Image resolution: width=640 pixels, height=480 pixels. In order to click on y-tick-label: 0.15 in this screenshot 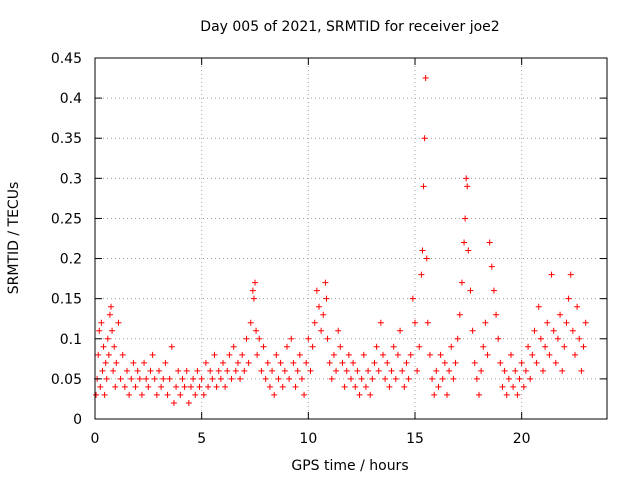, I will do `click(66, 300)`.